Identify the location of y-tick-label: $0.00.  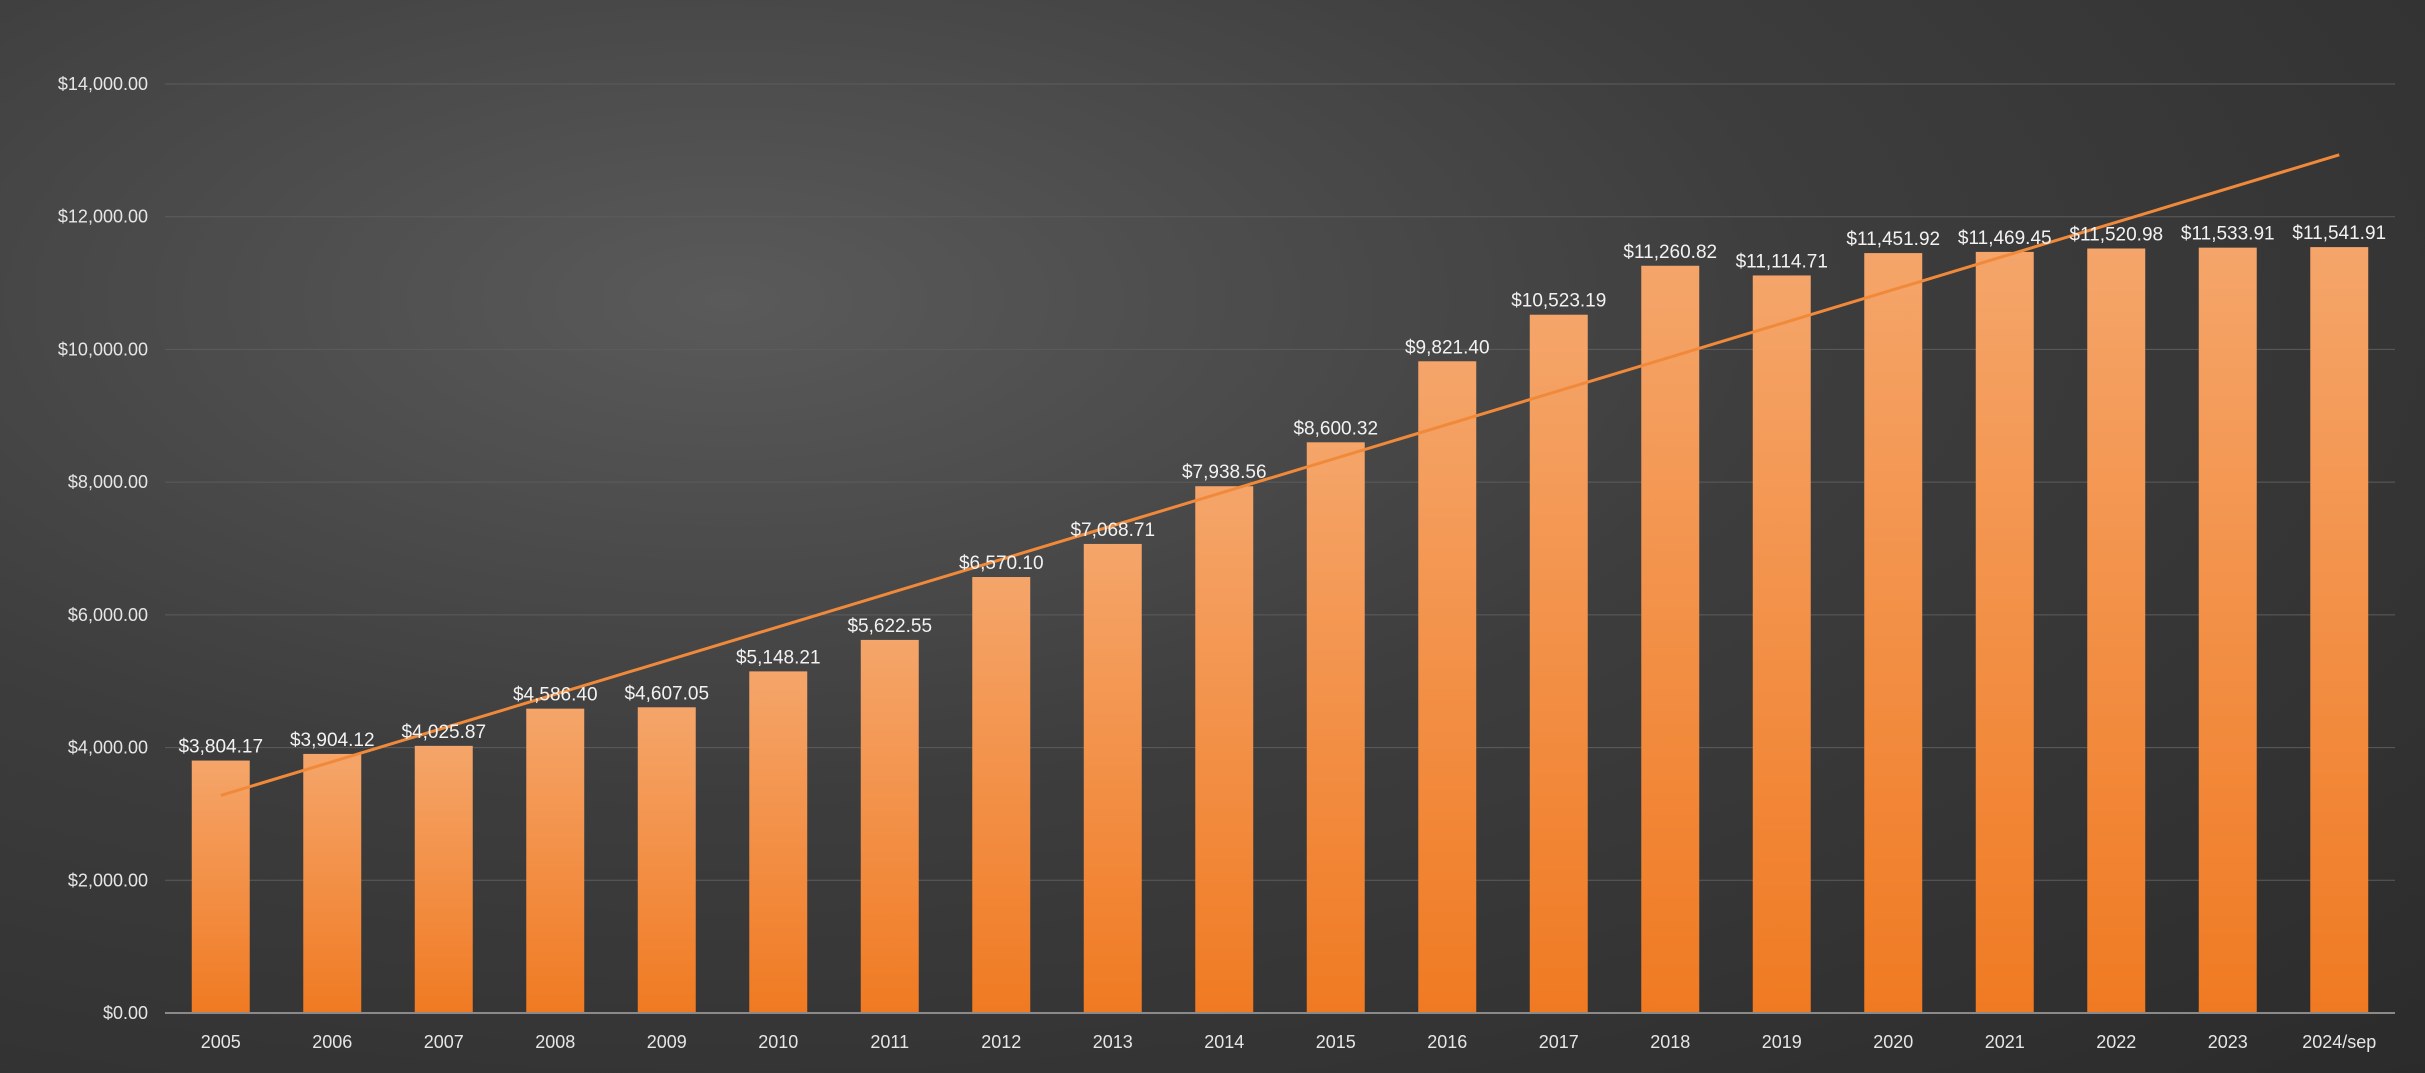
(125, 1013).